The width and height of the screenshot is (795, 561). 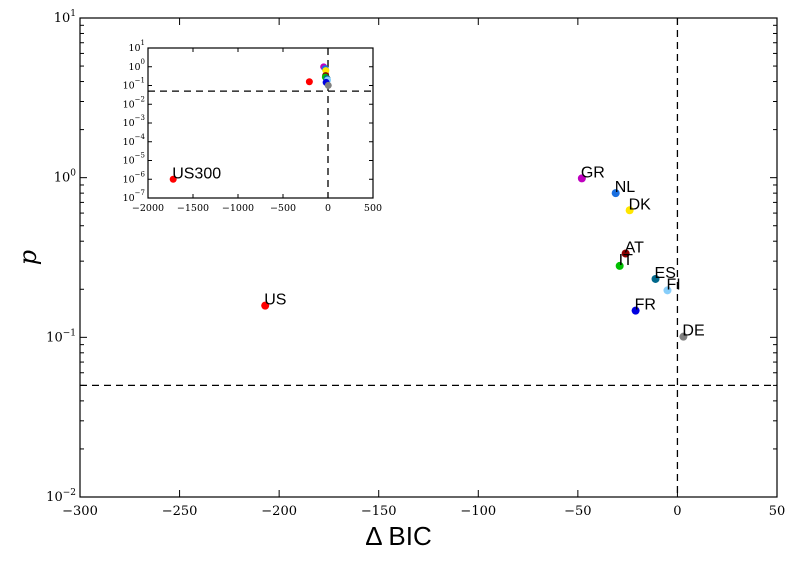 What do you see at coordinates (478, 511) in the screenshot?
I see `x-tick-label: −100` at bounding box center [478, 511].